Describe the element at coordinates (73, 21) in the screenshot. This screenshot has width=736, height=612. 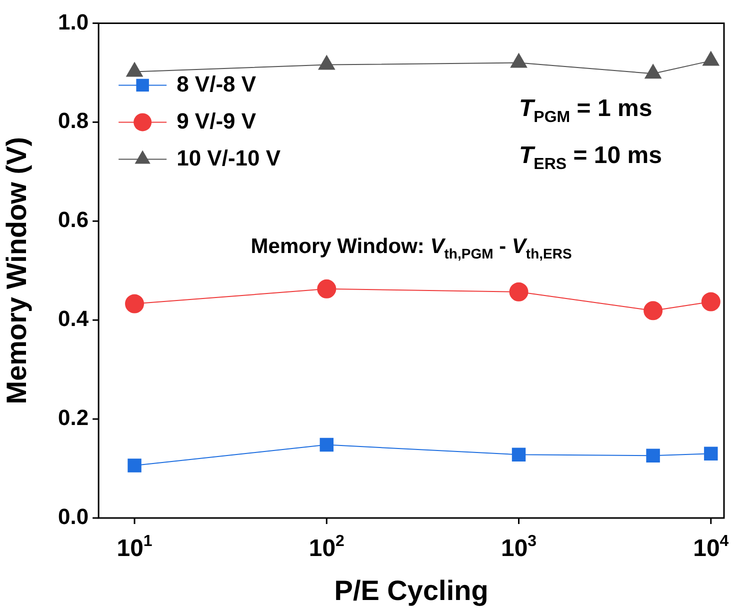
I see `y-tick-label: 1.0` at that location.